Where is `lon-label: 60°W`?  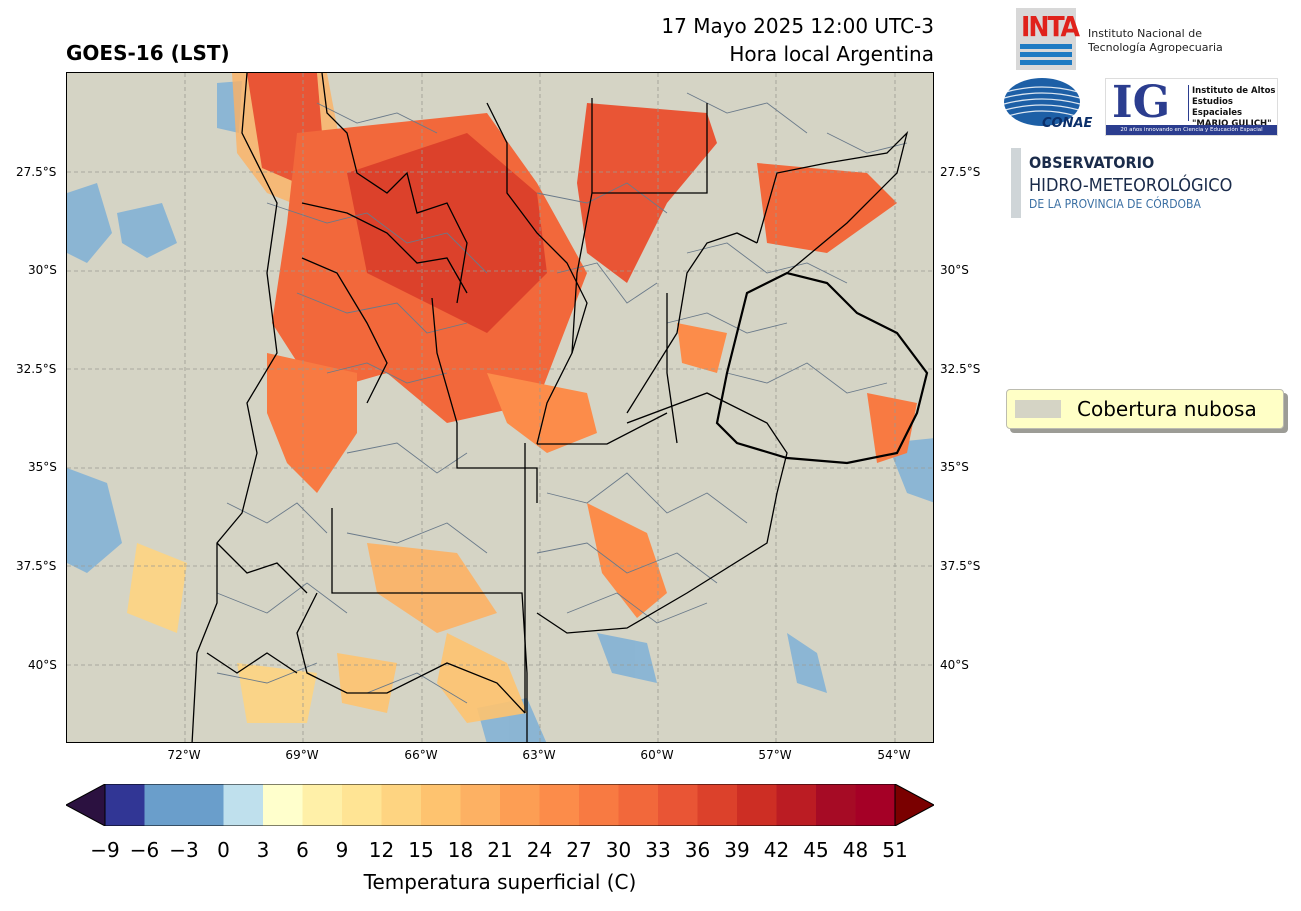
lon-label: 60°W is located at coordinates (657, 755).